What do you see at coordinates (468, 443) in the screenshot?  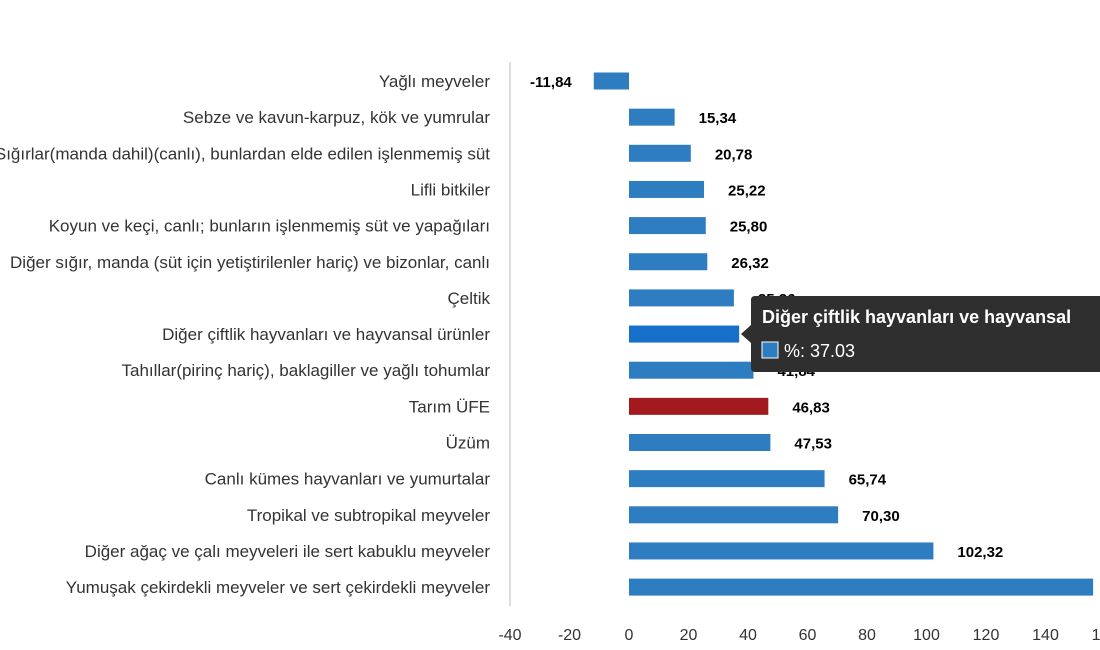 I see `category-label: Üzüm` at bounding box center [468, 443].